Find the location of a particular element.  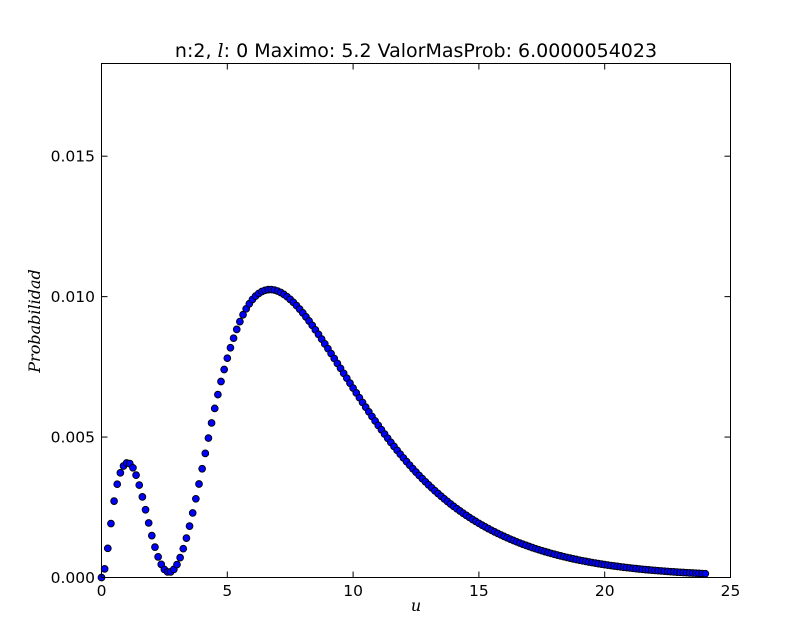

y-tick-label: 0.000 is located at coordinates (73, 578).